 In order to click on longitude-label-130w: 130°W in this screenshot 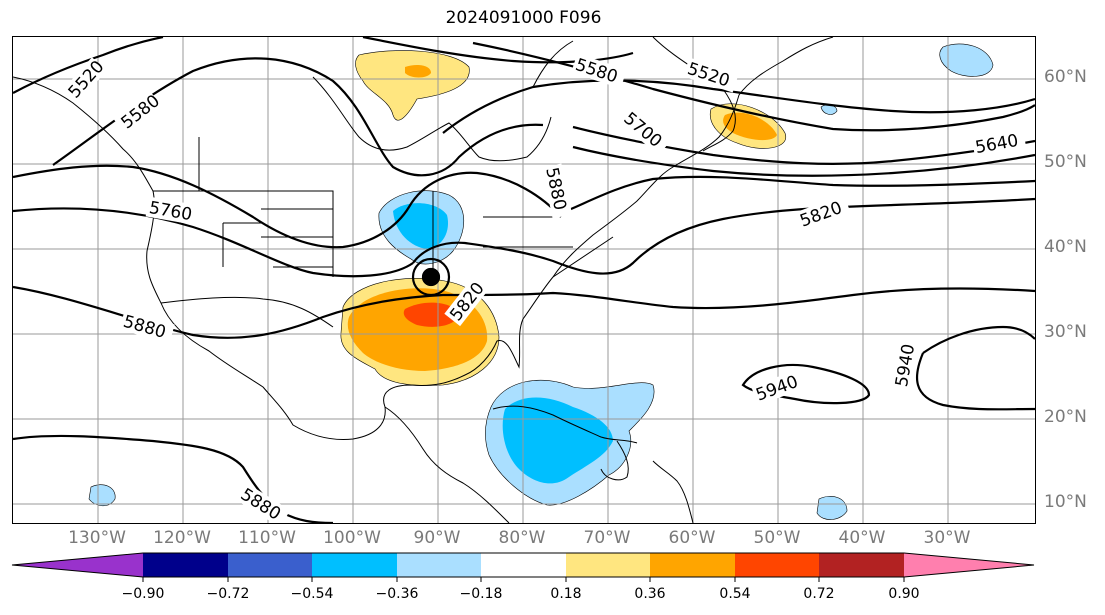, I will do `click(97, 538)`.